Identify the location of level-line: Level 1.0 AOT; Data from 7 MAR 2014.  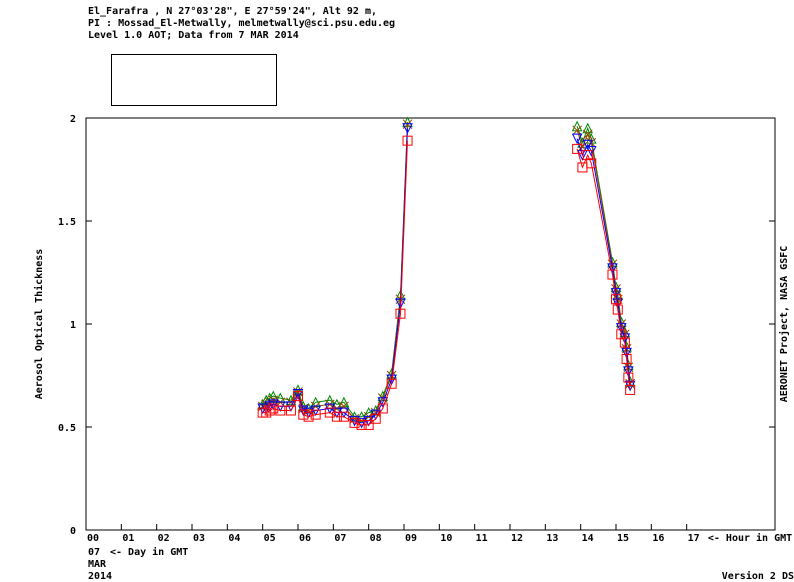
(193, 35).